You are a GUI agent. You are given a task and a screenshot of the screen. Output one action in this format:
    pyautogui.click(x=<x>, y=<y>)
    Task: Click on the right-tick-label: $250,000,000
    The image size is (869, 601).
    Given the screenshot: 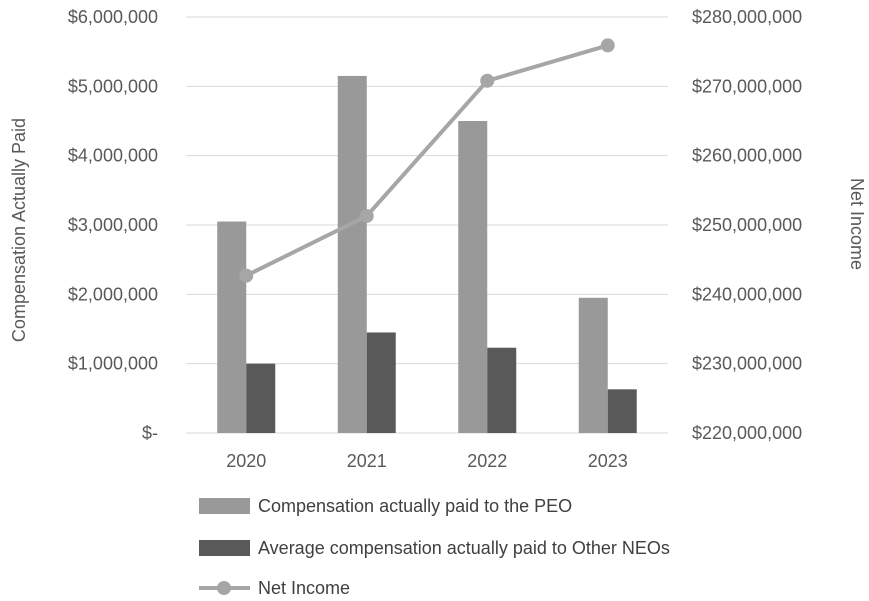 What is the action you would take?
    pyautogui.click(x=747, y=225)
    